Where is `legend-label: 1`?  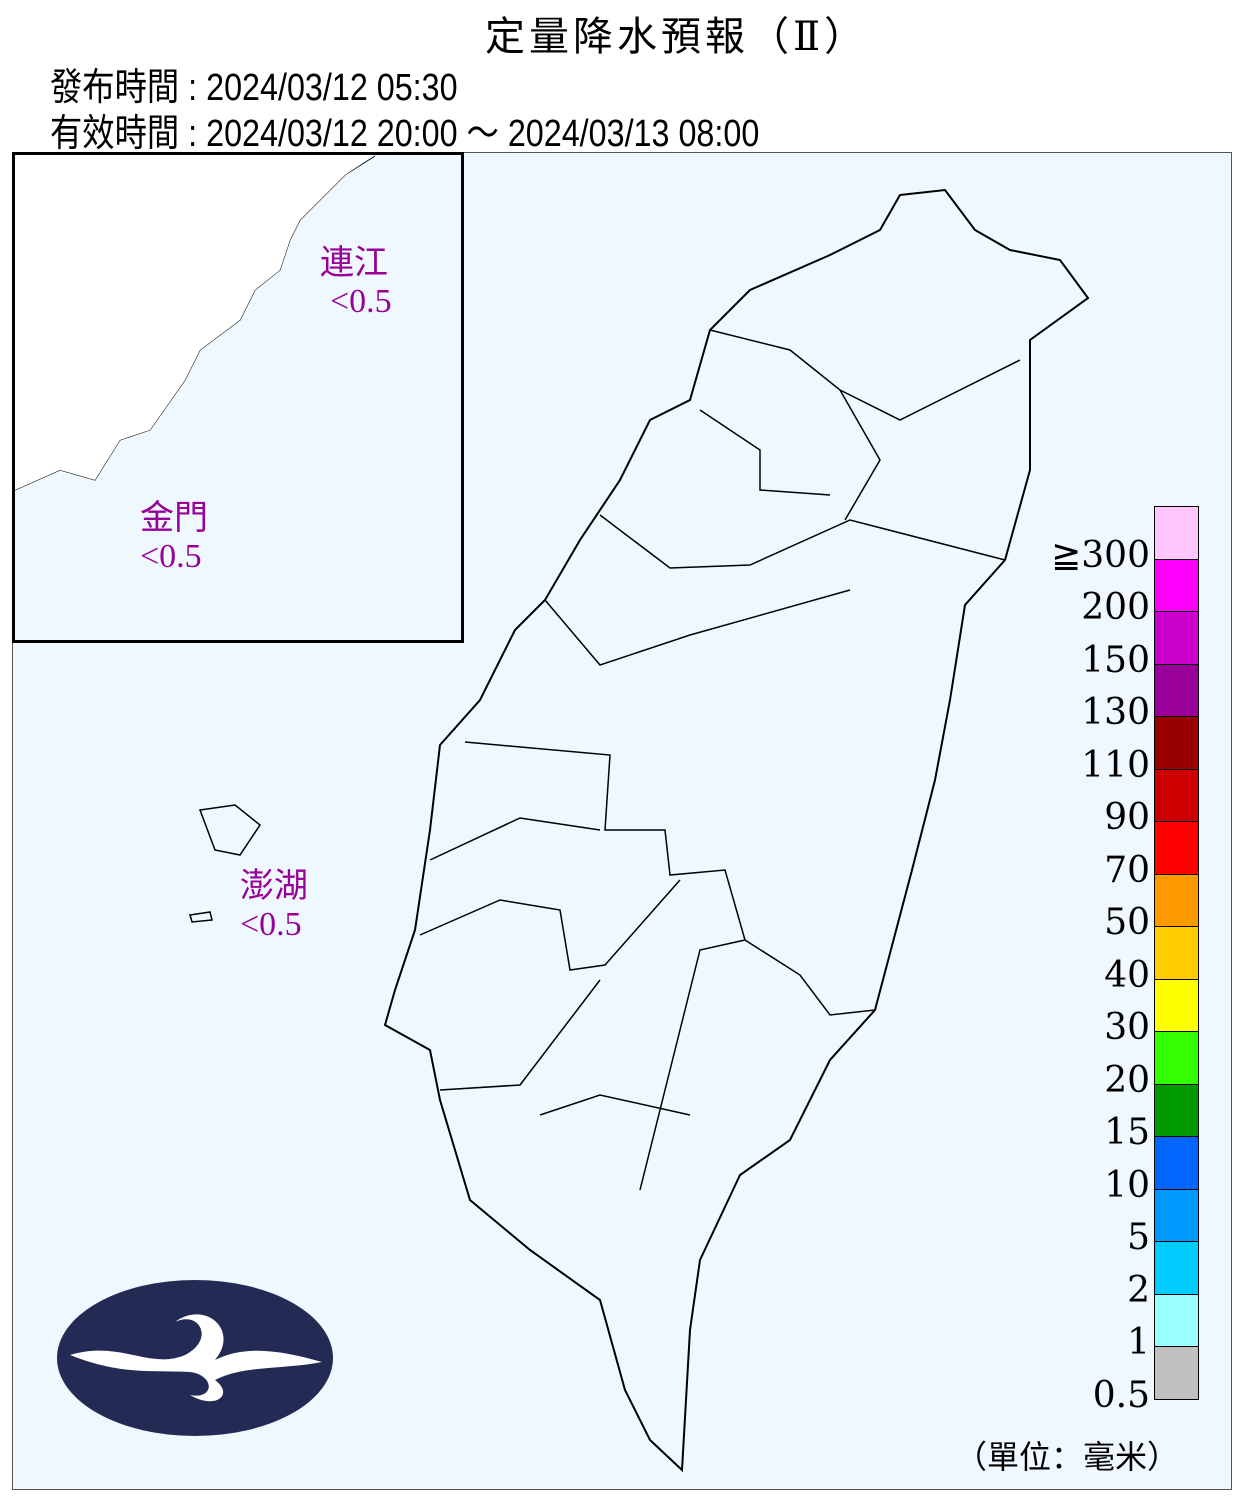 legend-label: 1 is located at coordinates (1138, 1342).